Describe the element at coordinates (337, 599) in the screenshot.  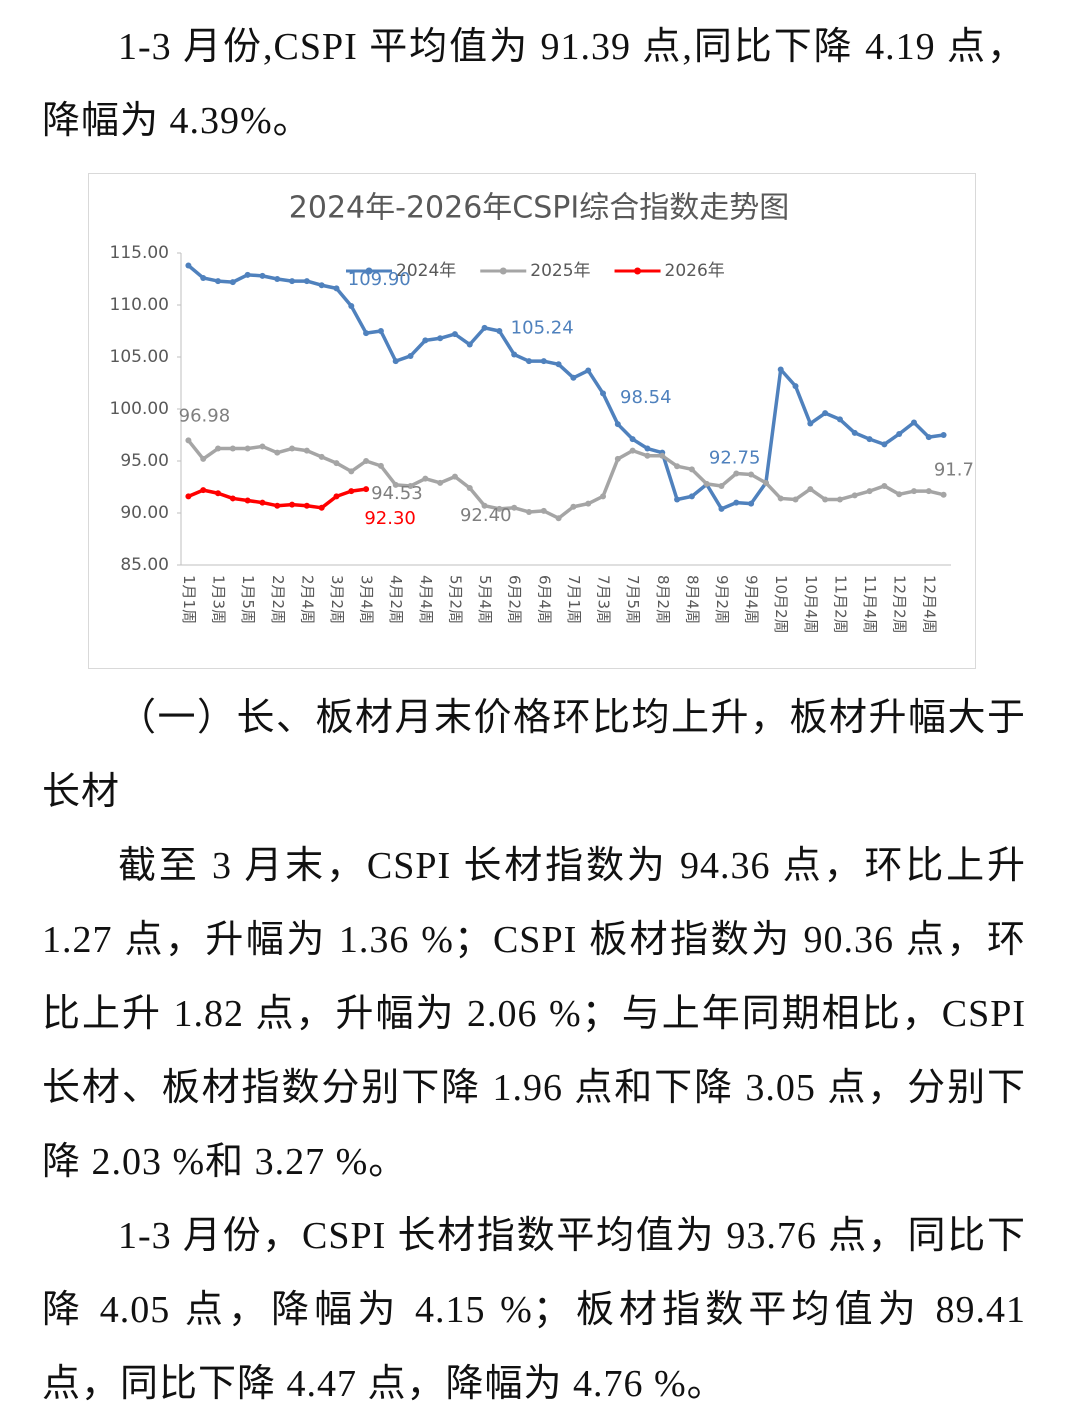
I see `x-tick-label: 3月2周` at that location.